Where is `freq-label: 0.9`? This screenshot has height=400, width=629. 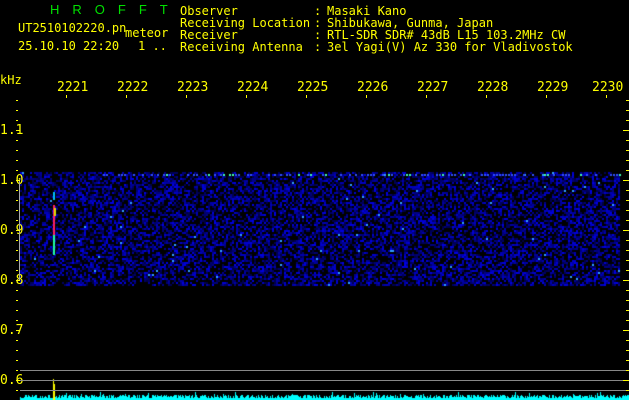 freq-label: 0.9 is located at coordinates (12, 230).